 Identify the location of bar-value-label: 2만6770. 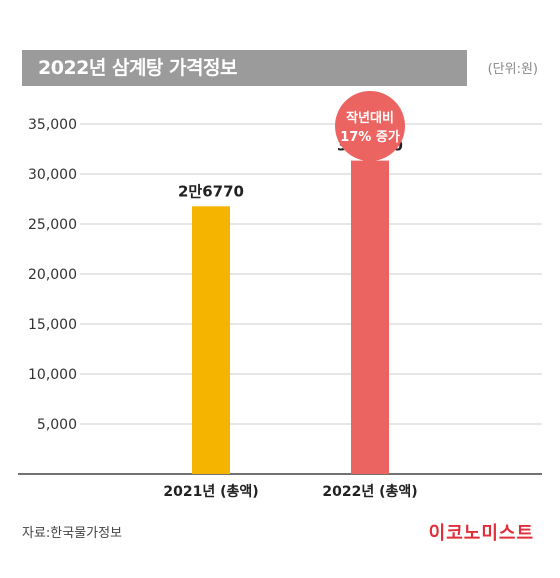
(211, 191).